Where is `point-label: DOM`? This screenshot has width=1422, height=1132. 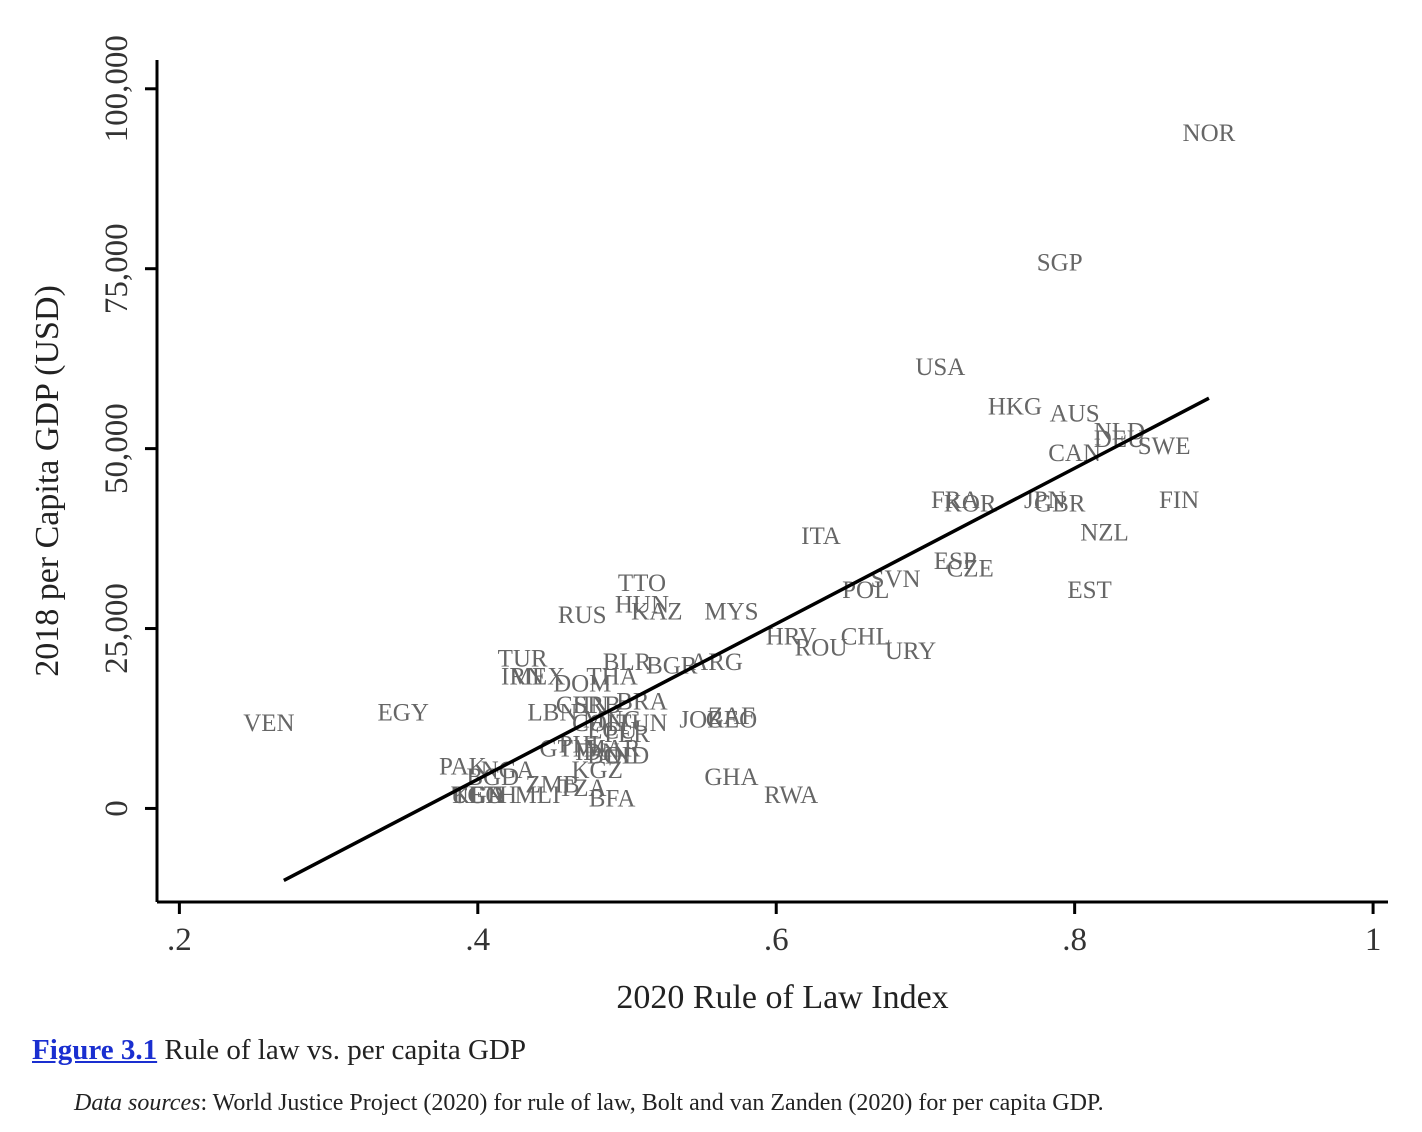
point-label: DOM is located at coordinates (582, 684).